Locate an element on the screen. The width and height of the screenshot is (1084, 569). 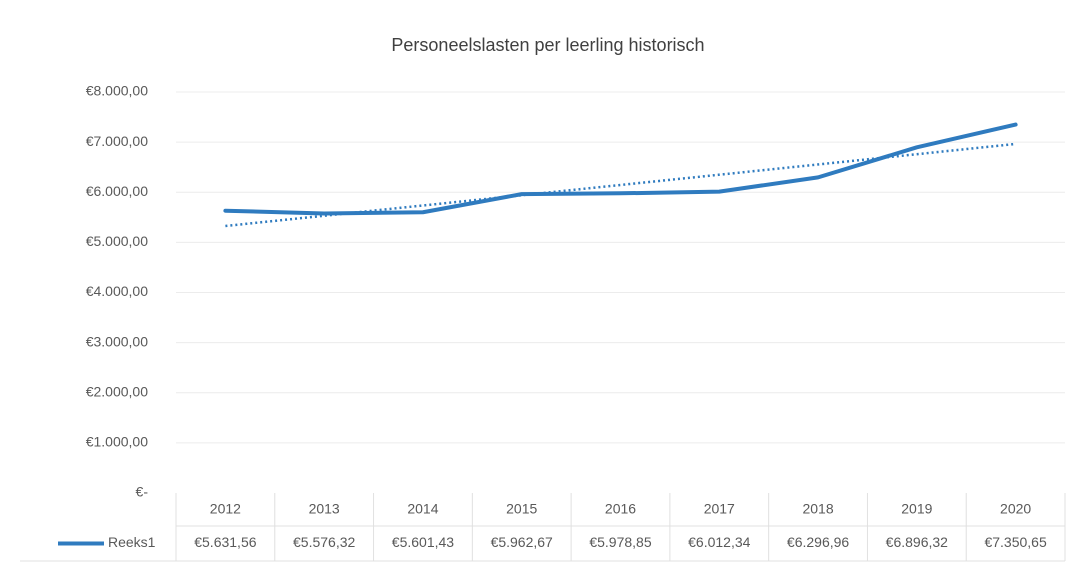
data-table-value: €6.296,96 is located at coordinates (818, 542).